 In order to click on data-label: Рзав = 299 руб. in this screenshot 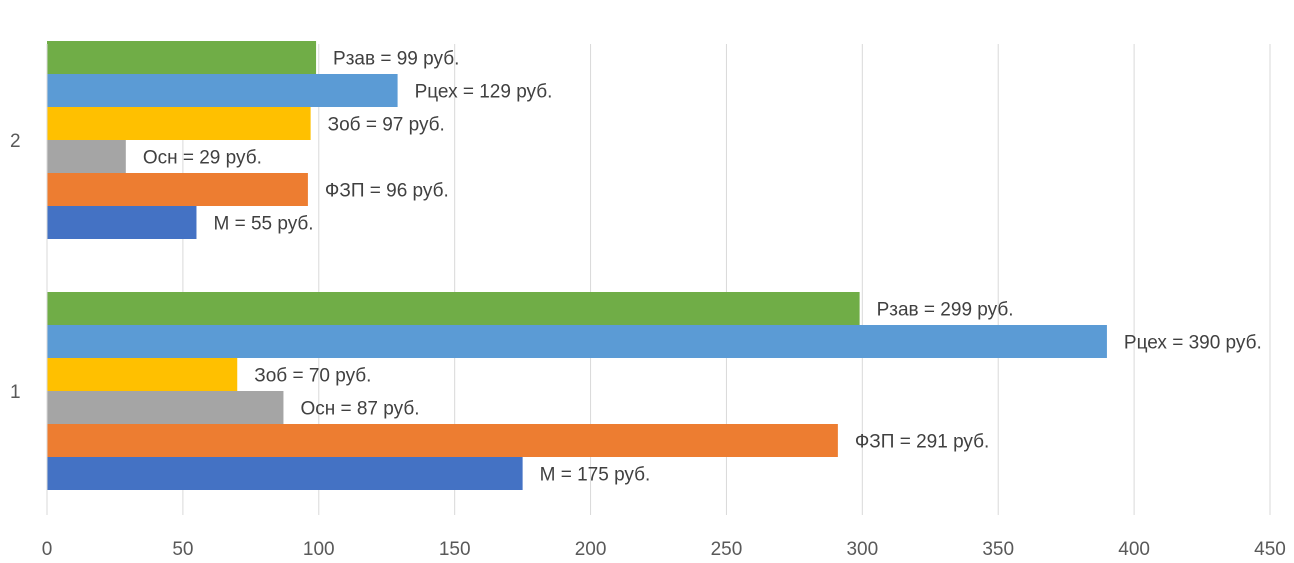, I will do `click(945, 310)`.